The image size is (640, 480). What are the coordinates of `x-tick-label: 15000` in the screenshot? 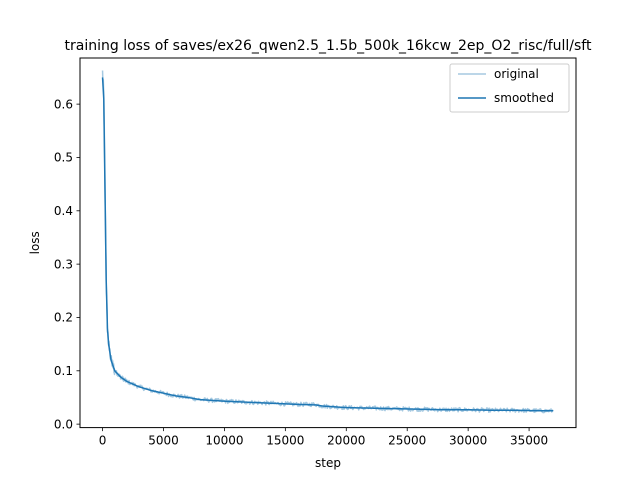 It's located at (285, 441).